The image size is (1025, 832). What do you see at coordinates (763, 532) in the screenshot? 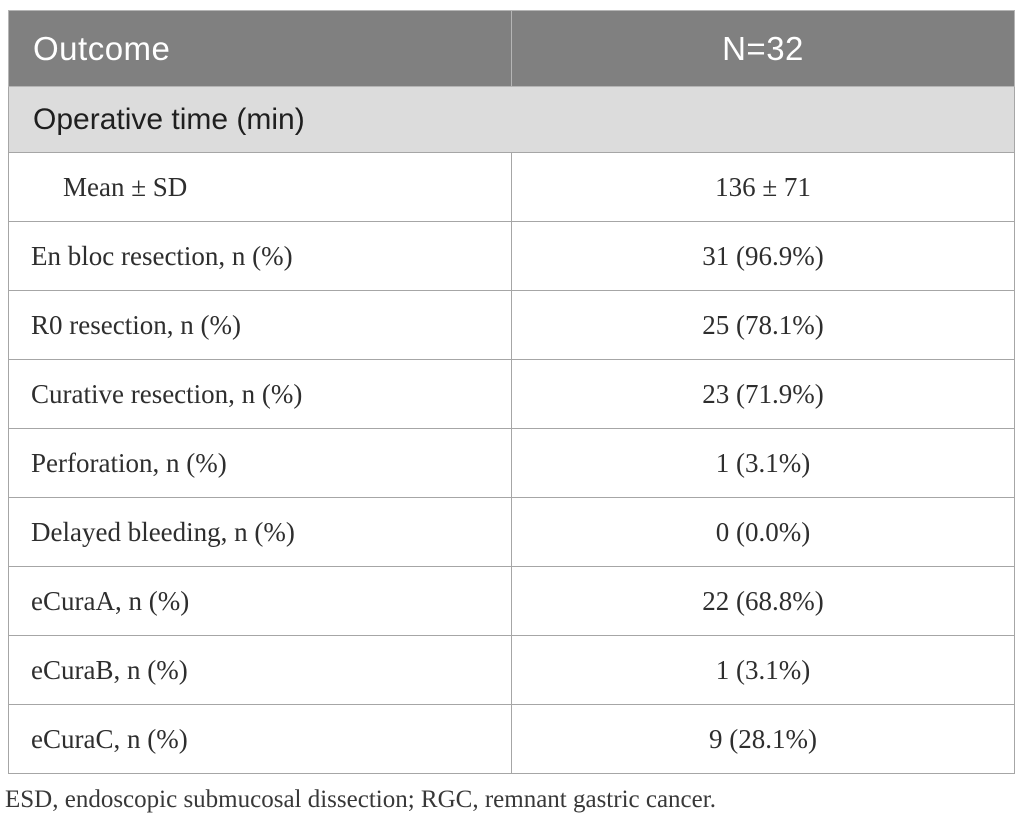
I see `row-value: 0 (0.0%)` at bounding box center [763, 532].